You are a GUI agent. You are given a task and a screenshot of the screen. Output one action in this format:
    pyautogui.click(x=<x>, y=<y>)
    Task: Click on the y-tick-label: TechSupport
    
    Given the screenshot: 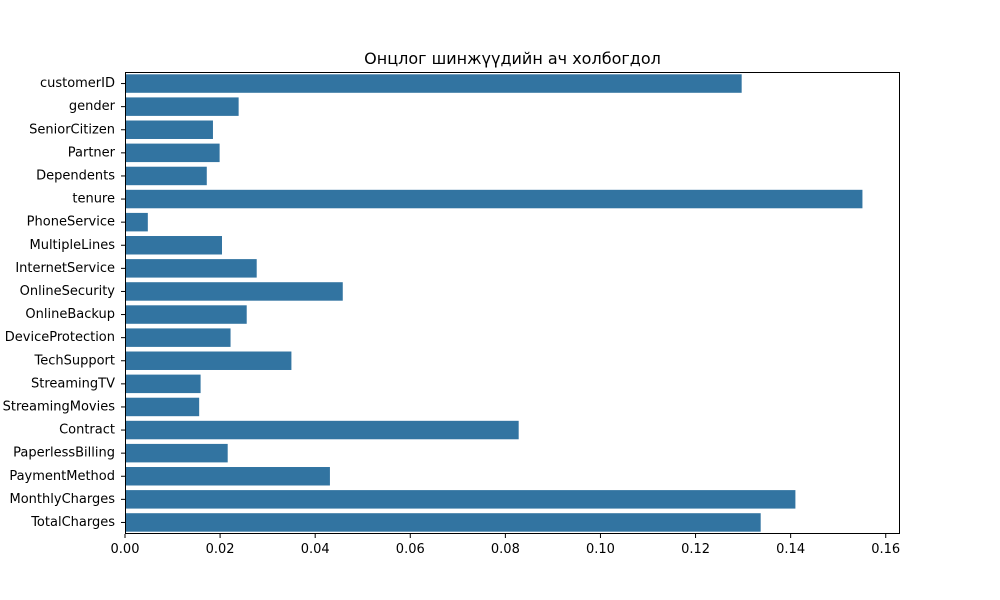 What is the action you would take?
    pyautogui.click(x=74, y=360)
    